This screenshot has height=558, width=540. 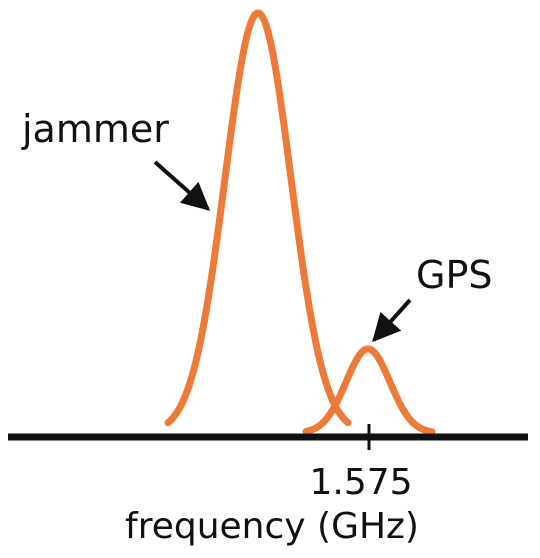 I want to click on gps-label: GPS, so click(x=454, y=275).